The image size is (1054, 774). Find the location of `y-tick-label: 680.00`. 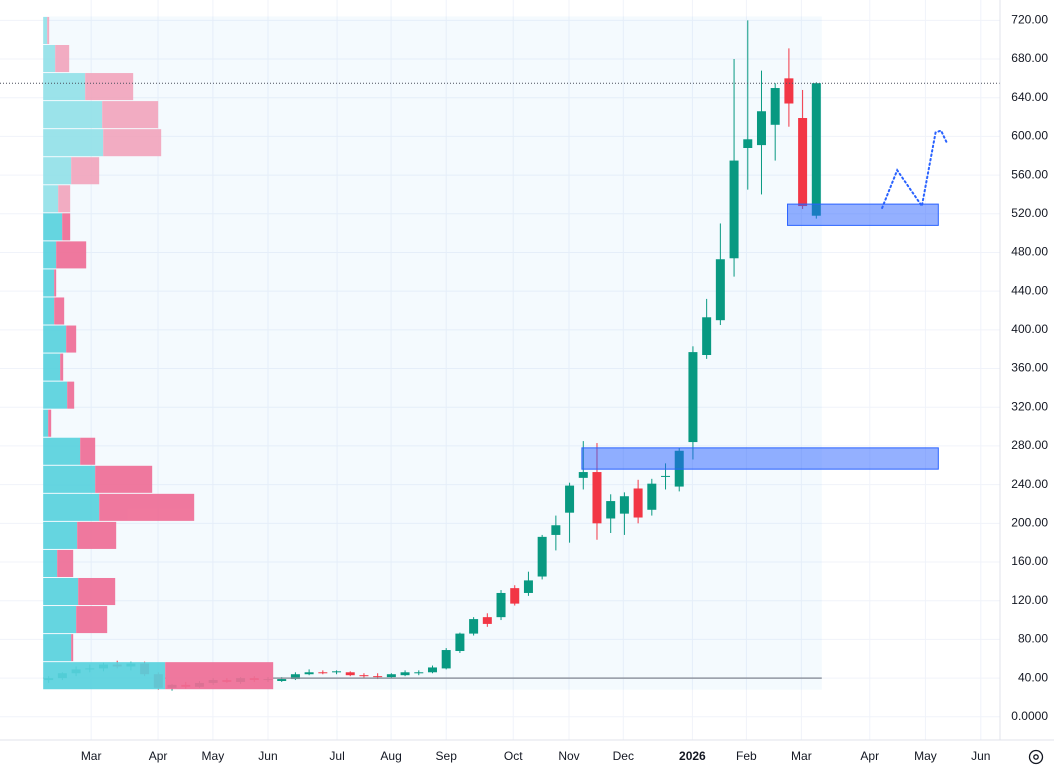

y-tick-label: 680.00 is located at coordinates (1029, 58).